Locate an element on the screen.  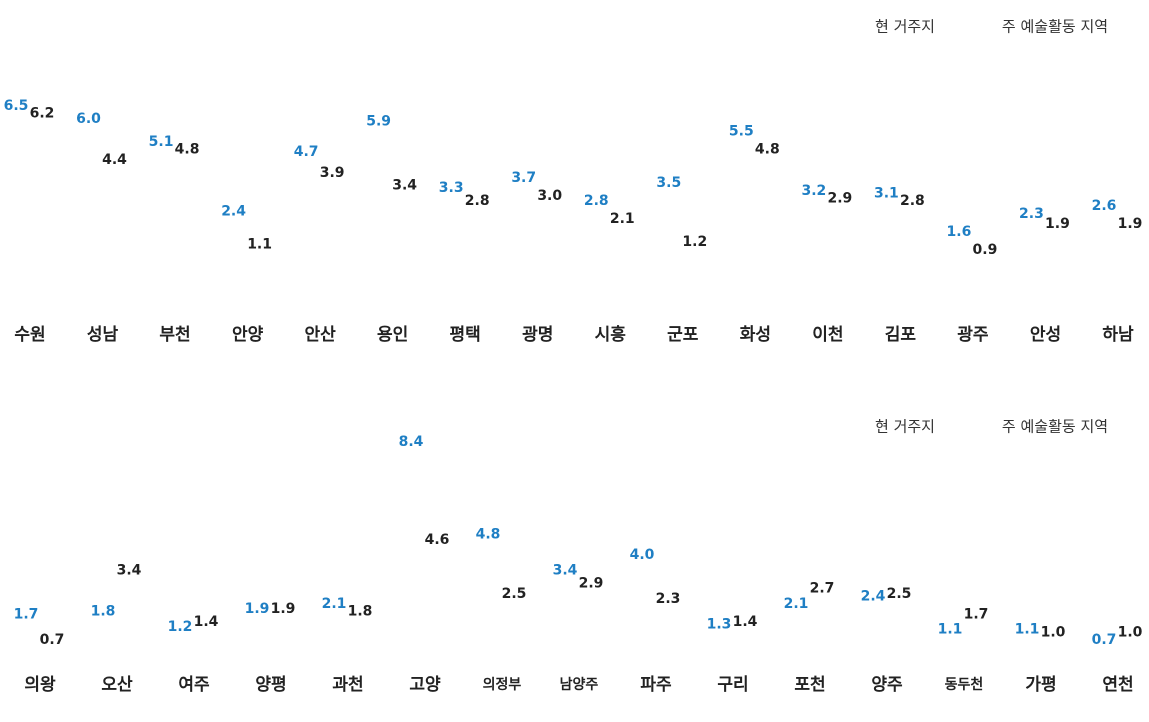
legend-label: 현 거주지 is located at coordinates (905, 27).